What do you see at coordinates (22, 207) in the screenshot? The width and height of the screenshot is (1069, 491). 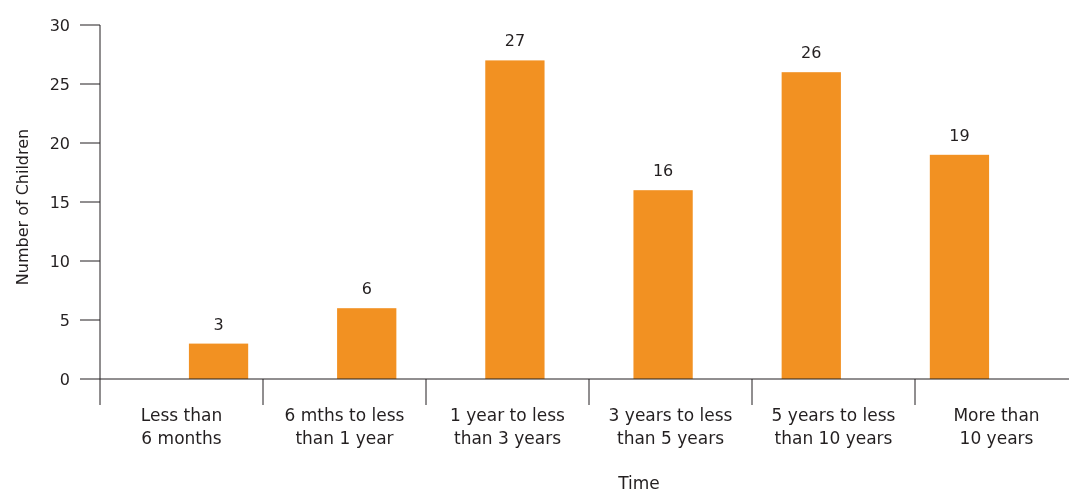 I see `y-axis-title: Number of Children` at bounding box center [22, 207].